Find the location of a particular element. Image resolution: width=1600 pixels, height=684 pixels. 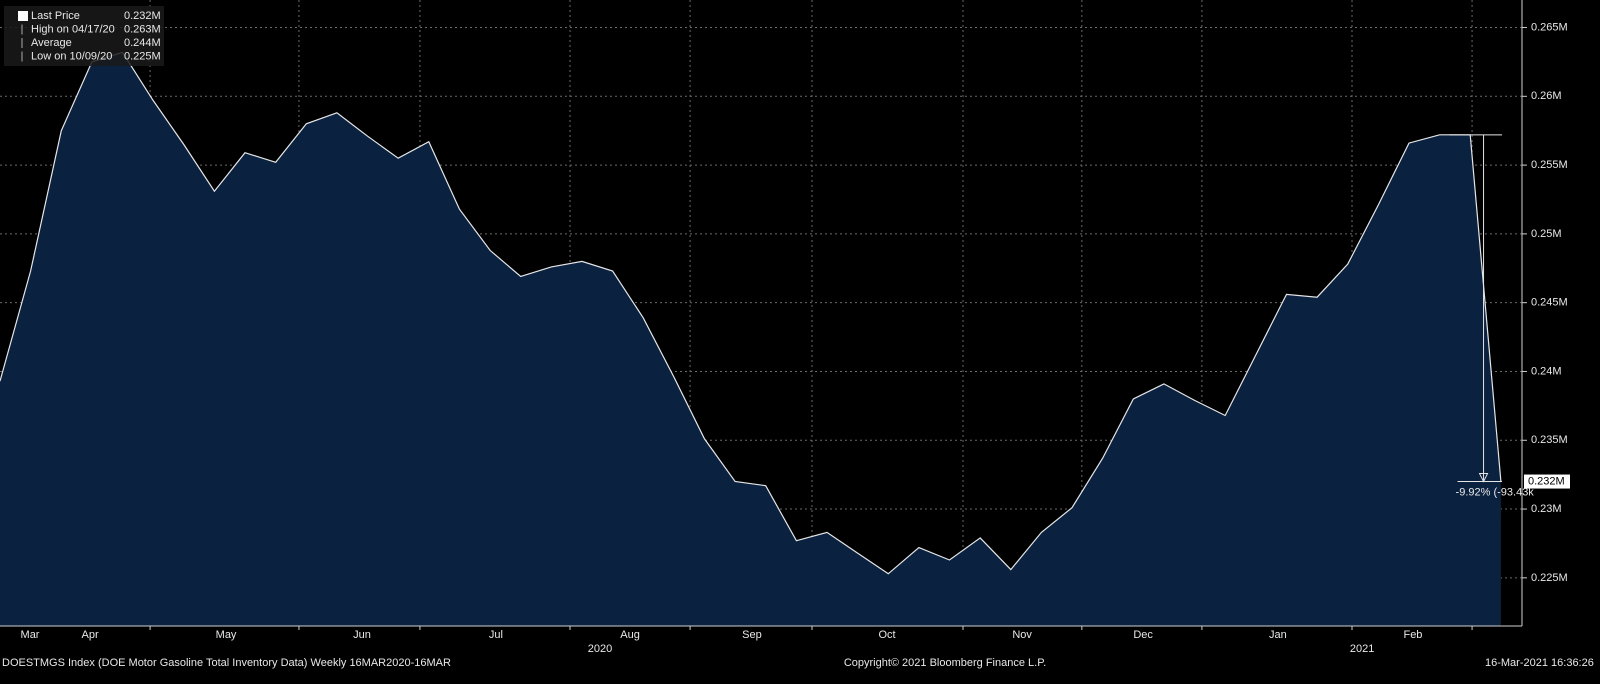

legend-name: Last Price is located at coordinates (55, 16).